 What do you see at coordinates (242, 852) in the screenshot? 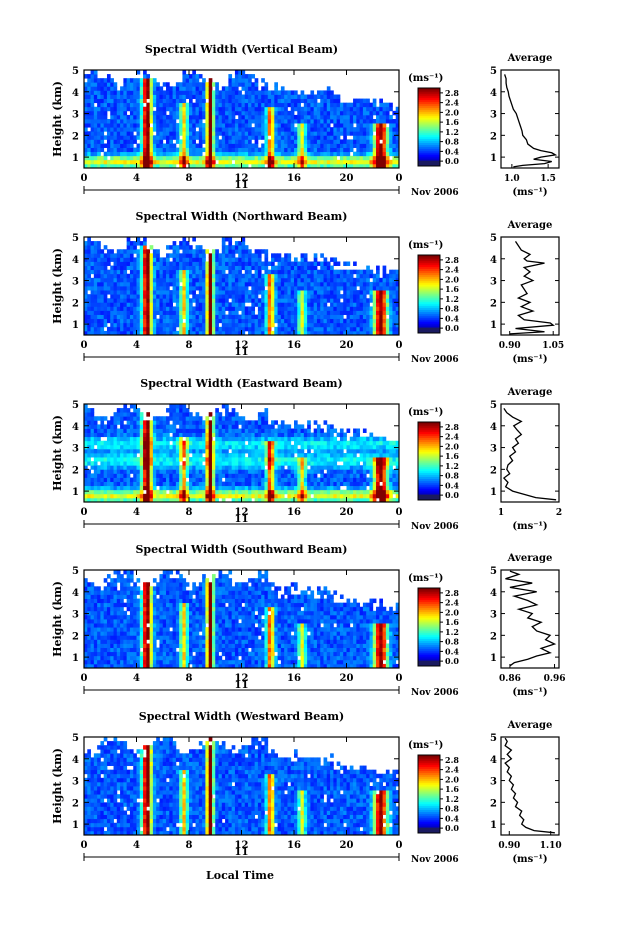
I see `day-label: 11` at bounding box center [242, 852].